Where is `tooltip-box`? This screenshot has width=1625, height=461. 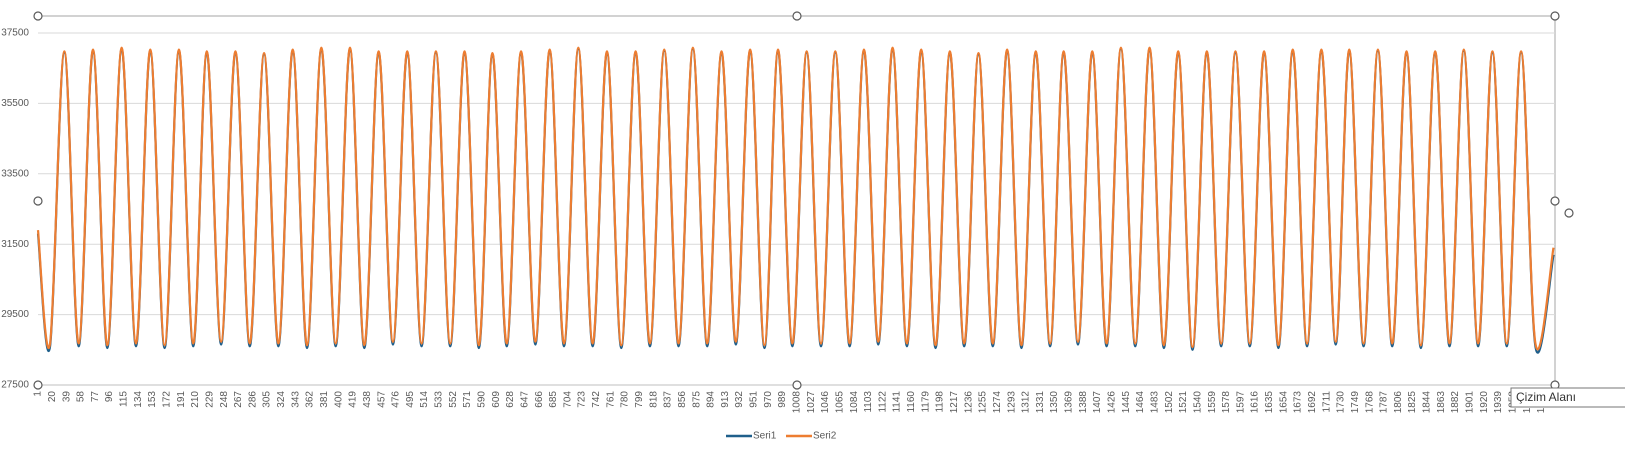
tooltip-box is located at coordinates (1567, 397).